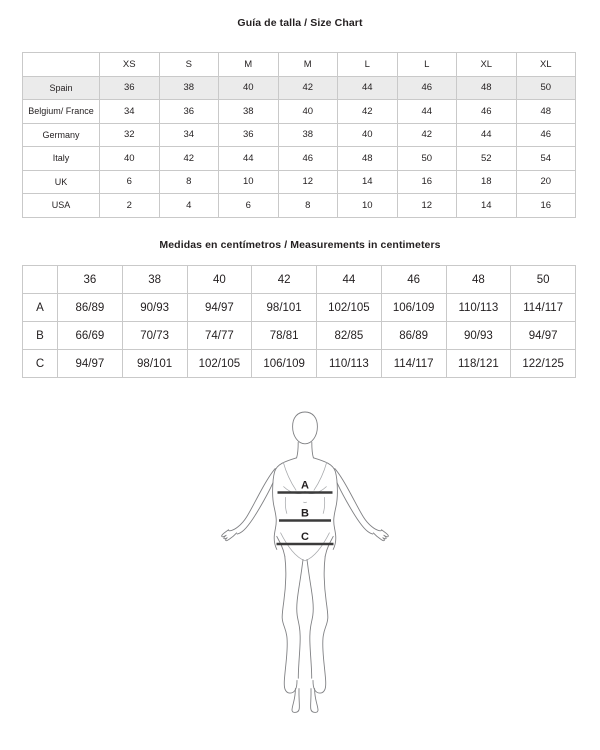  Describe the element at coordinates (61, 111) in the screenshot. I see `row-label: Belgium/ France` at that location.